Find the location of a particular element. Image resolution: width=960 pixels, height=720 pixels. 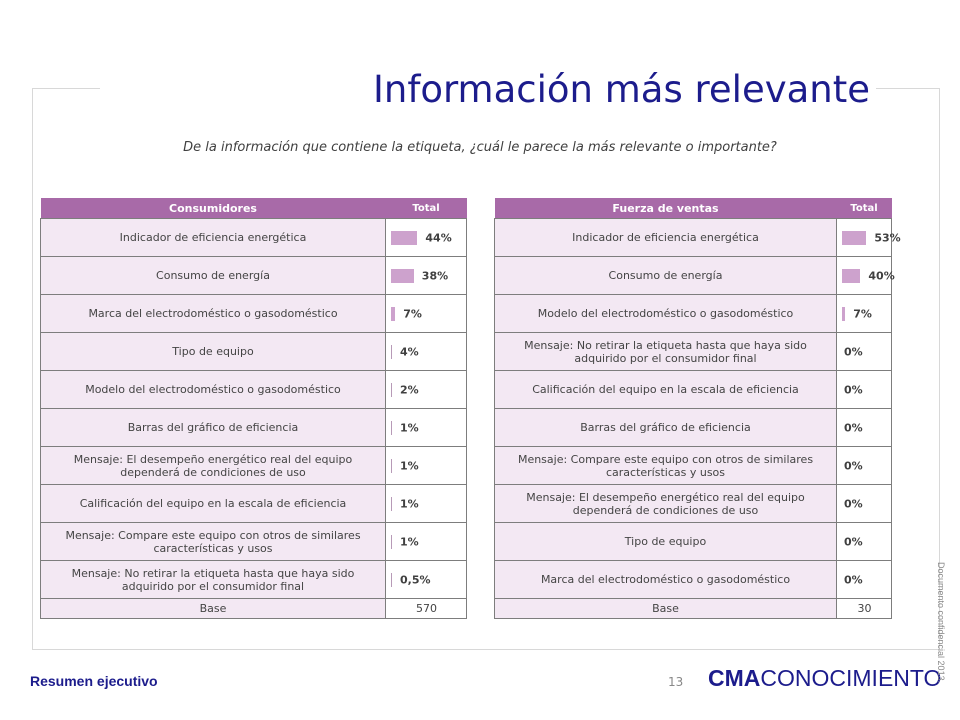

table-row: Indicador de eficiencia energética 53% is located at coordinates (697, 237).